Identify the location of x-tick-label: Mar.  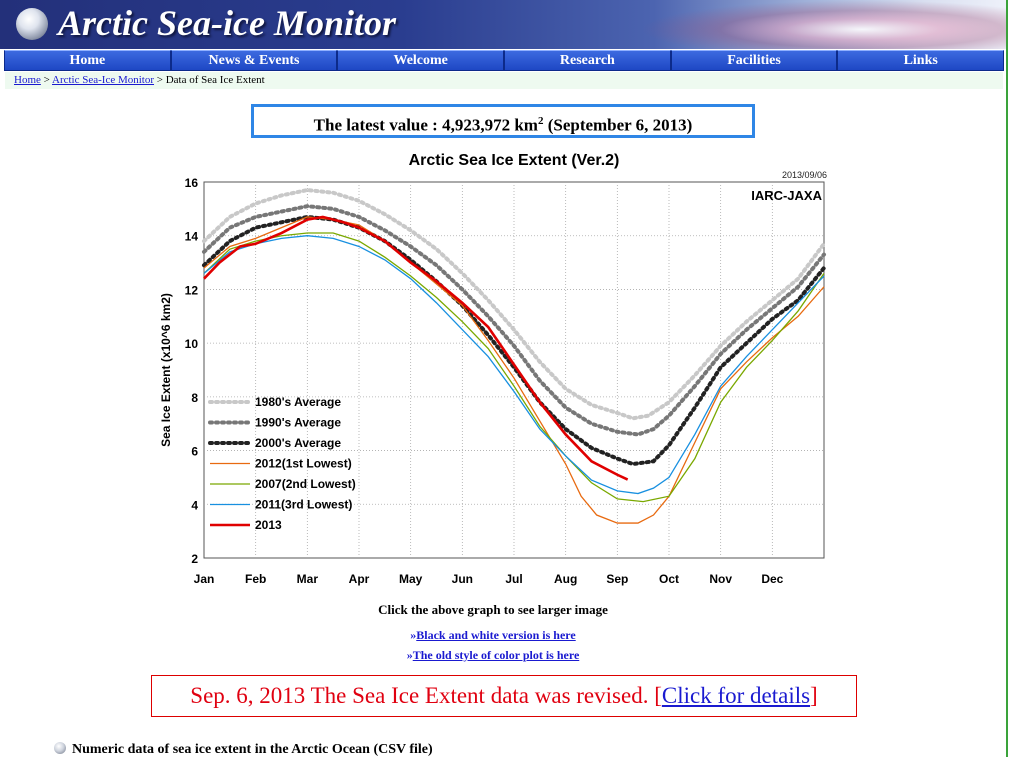
(308, 579).